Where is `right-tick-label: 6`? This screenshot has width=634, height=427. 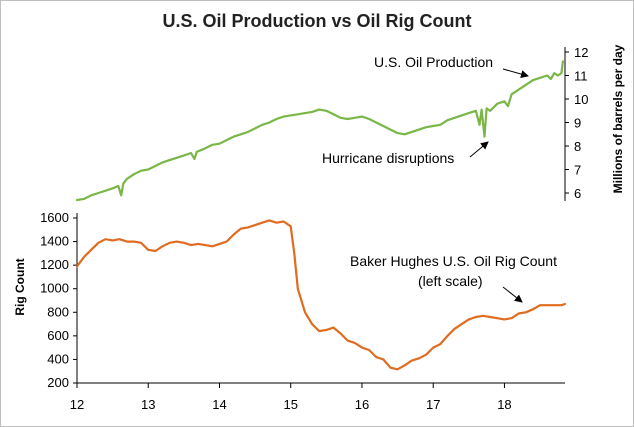 right-tick-label: 6 is located at coordinates (577, 193).